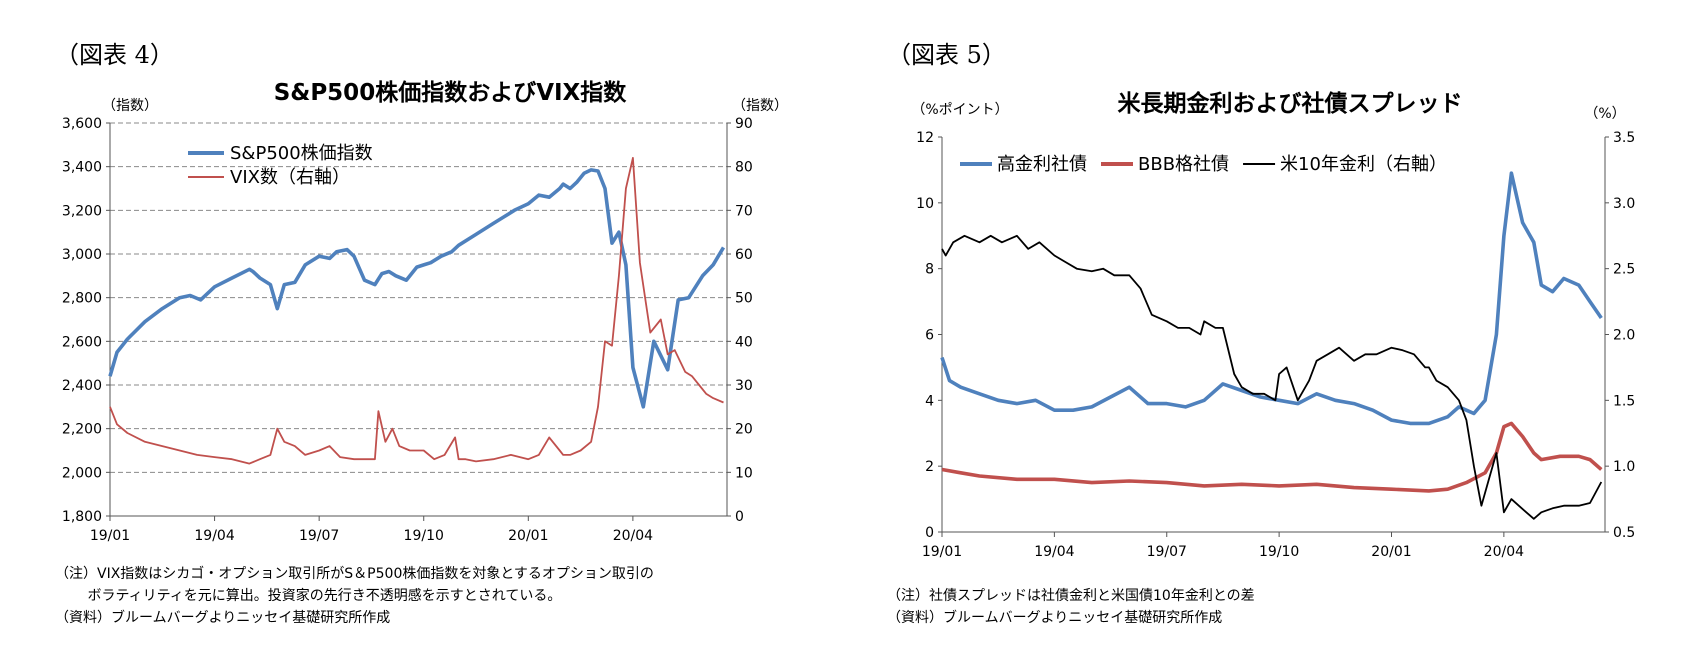  Describe the element at coordinates (82, 386) in the screenshot. I see `y-tick-label: 2,400` at that location.